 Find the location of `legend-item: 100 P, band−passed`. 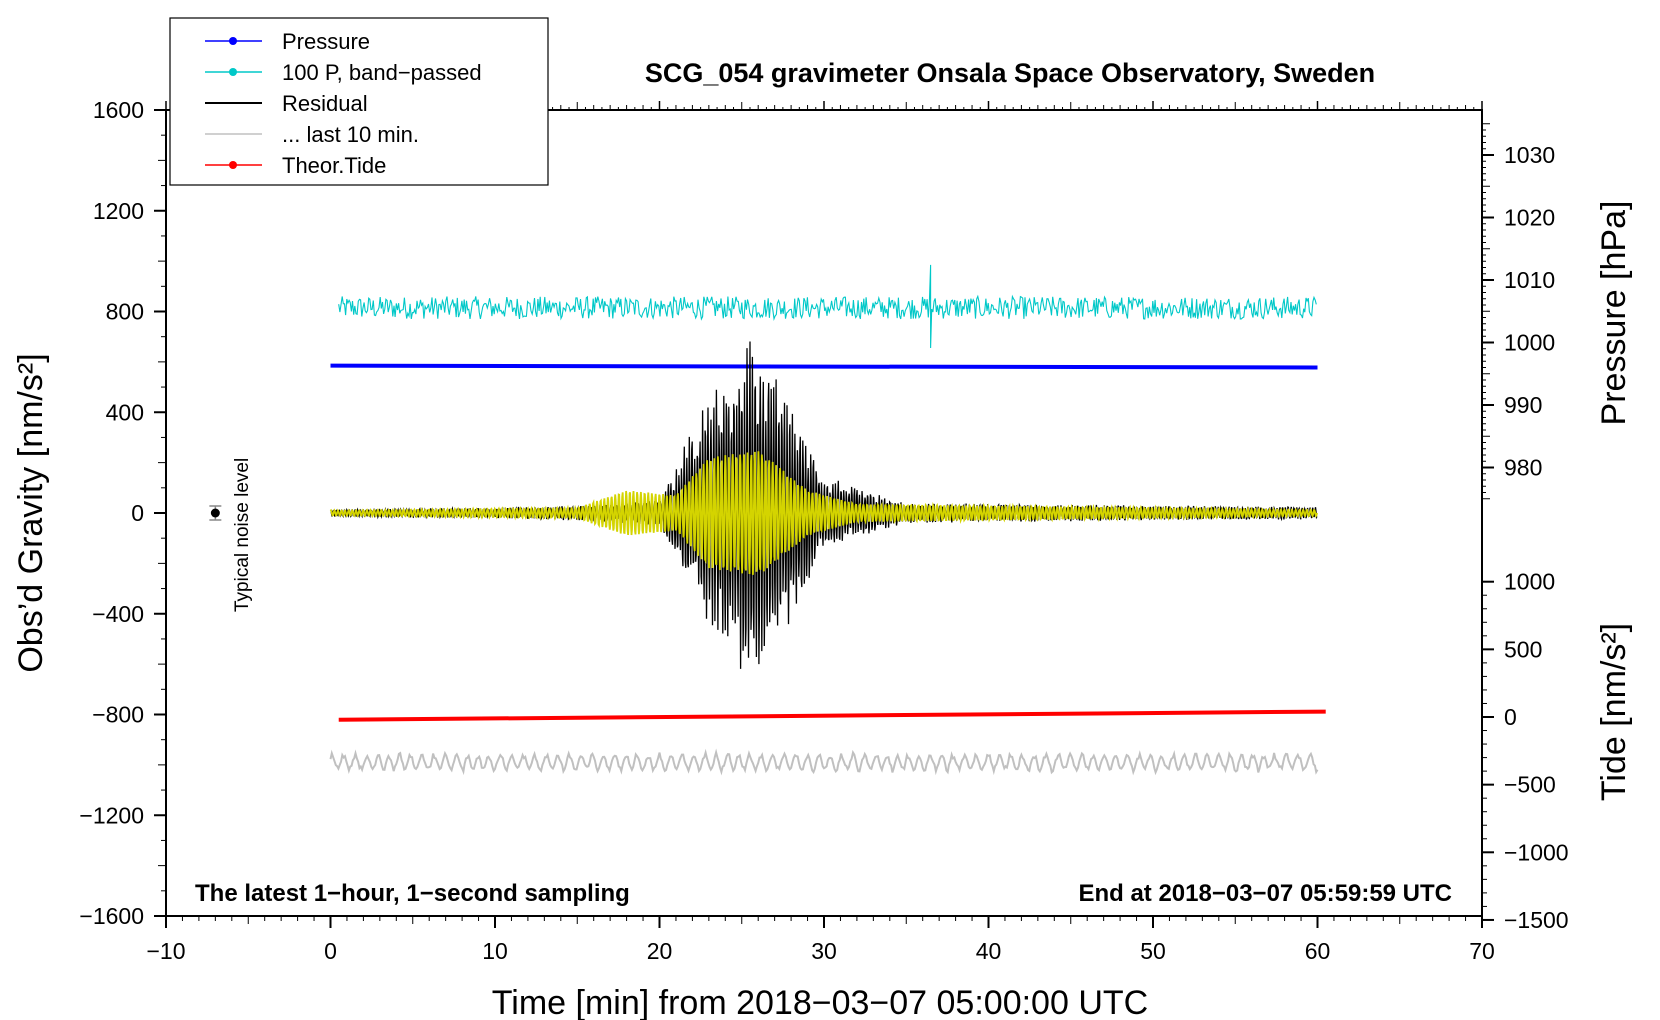

legend-item: 100 P, band−passed is located at coordinates (343, 72).